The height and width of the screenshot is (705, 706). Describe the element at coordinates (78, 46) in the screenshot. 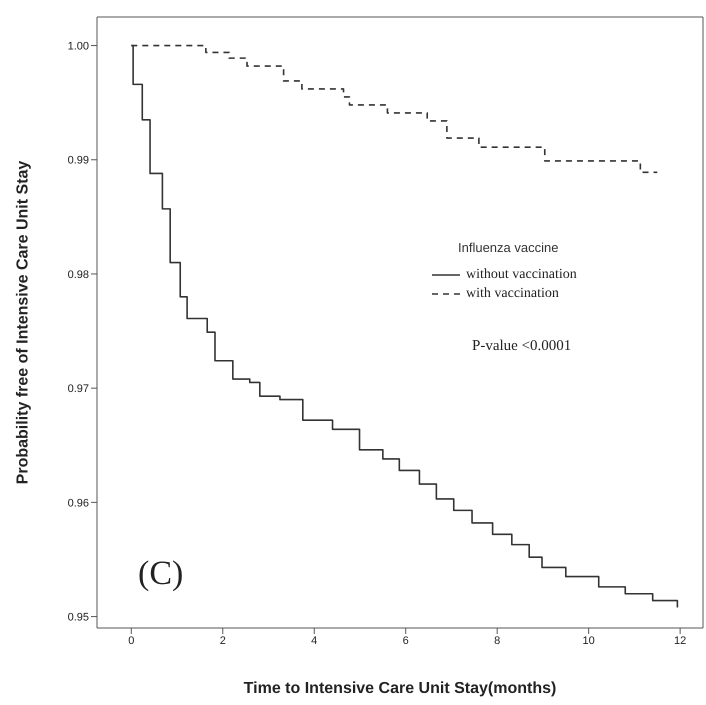

I see `y-tick-label: 1.00` at that location.